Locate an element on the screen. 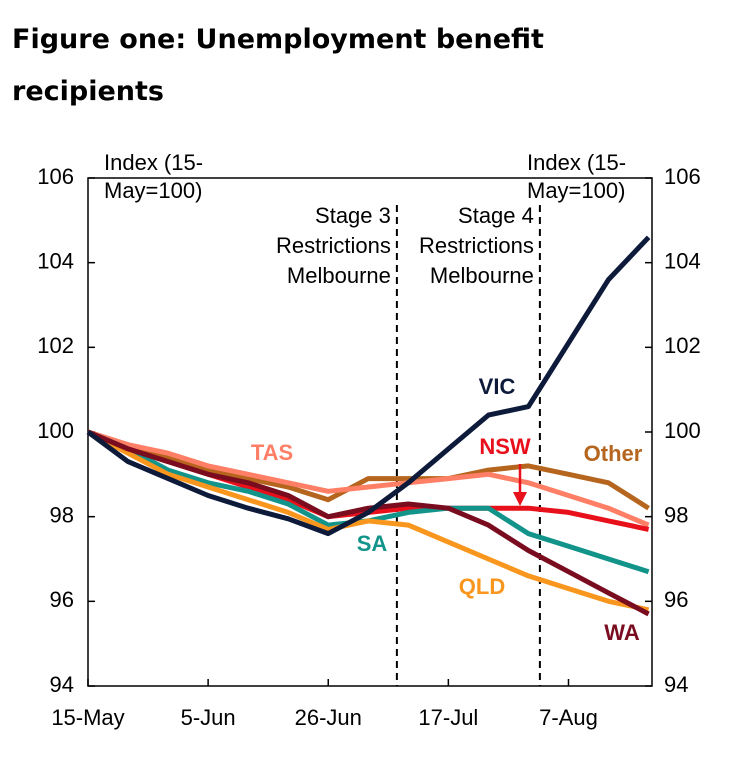 The width and height of the screenshot is (754, 763). series-label: NSW is located at coordinates (505, 446).